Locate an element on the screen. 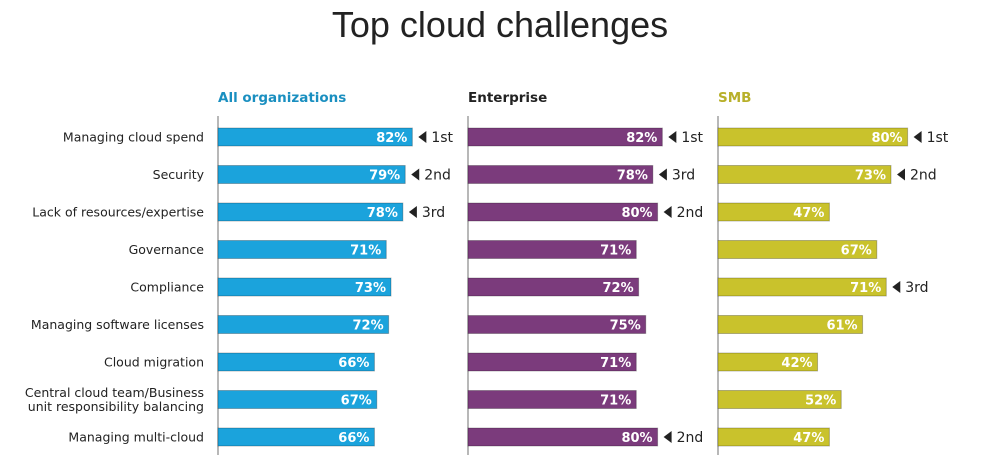  value-label: 42% is located at coordinates (796, 363).